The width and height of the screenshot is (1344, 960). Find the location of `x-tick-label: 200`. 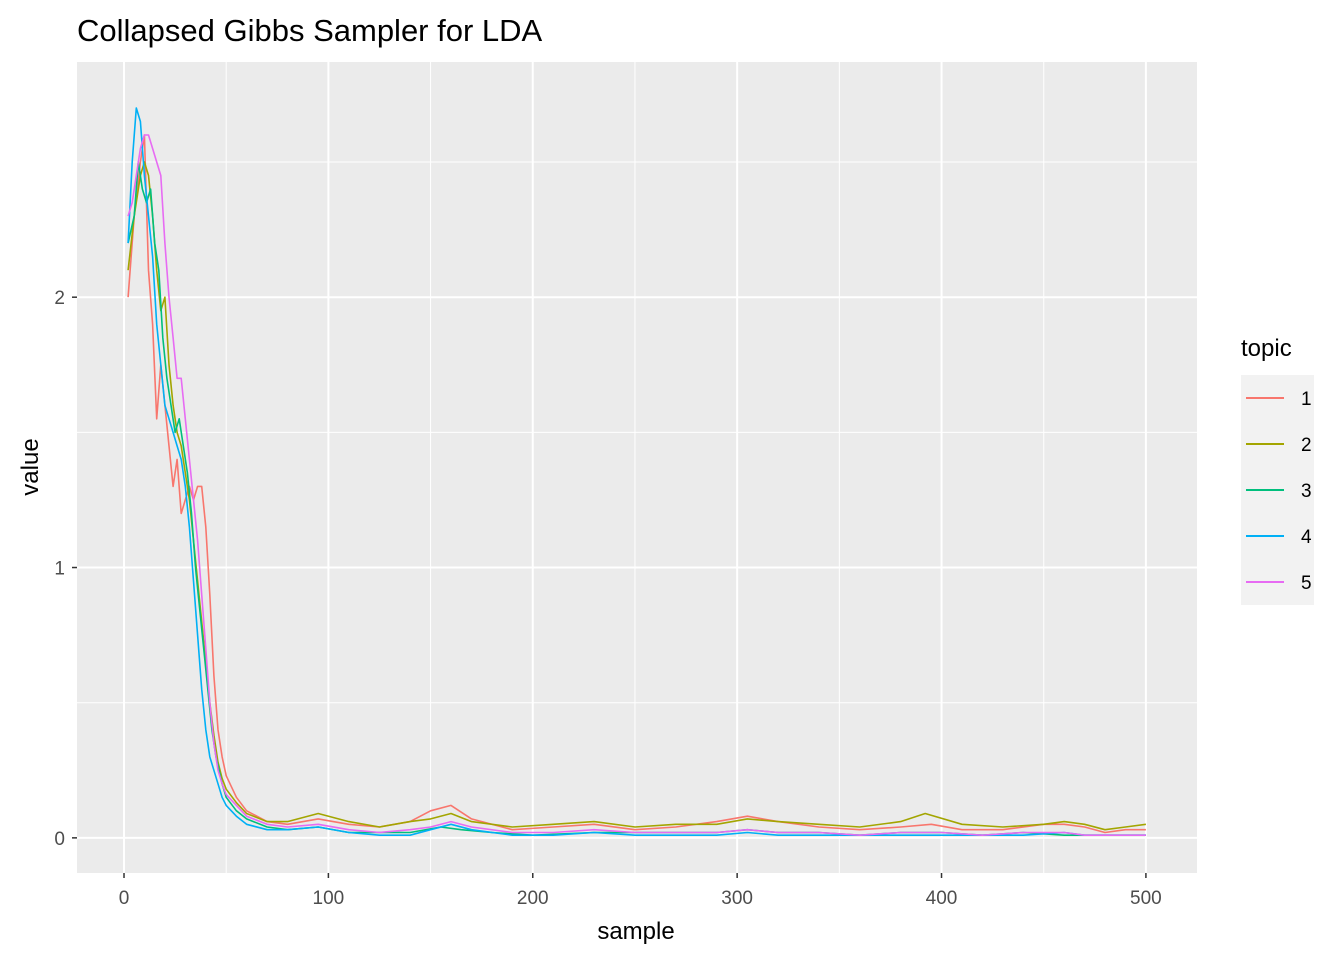

x-tick-label: 200 is located at coordinates (533, 898).